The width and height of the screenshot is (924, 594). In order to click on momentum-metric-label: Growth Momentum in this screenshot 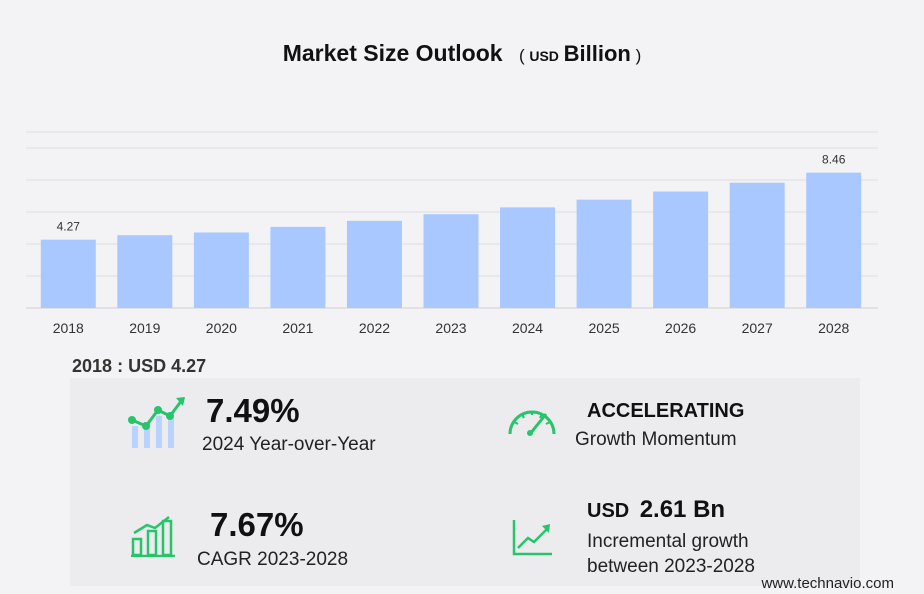, I will do `click(656, 440)`.